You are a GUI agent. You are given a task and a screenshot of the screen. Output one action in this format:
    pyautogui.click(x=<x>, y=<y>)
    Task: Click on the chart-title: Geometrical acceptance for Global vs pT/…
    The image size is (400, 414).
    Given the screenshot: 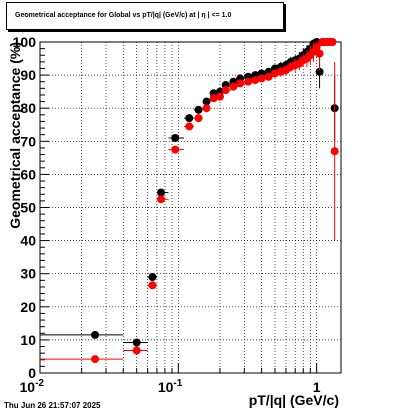 What is the action you would take?
    pyautogui.click(x=145, y=16)
    